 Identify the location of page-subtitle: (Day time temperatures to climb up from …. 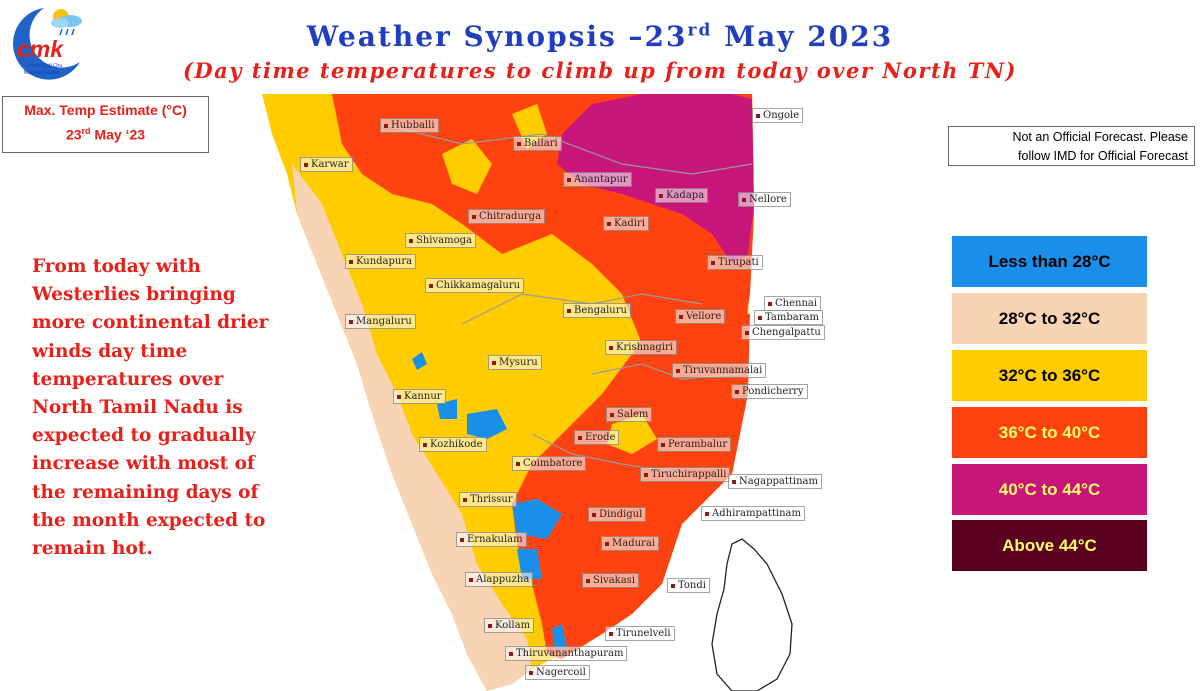
(600, 70).